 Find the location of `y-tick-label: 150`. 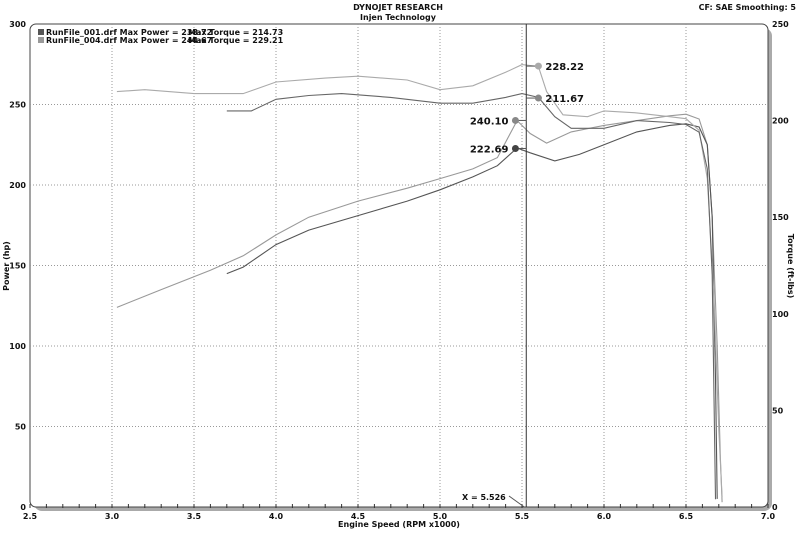

y-tick-label: 150 is located at coordinates (17, 266).